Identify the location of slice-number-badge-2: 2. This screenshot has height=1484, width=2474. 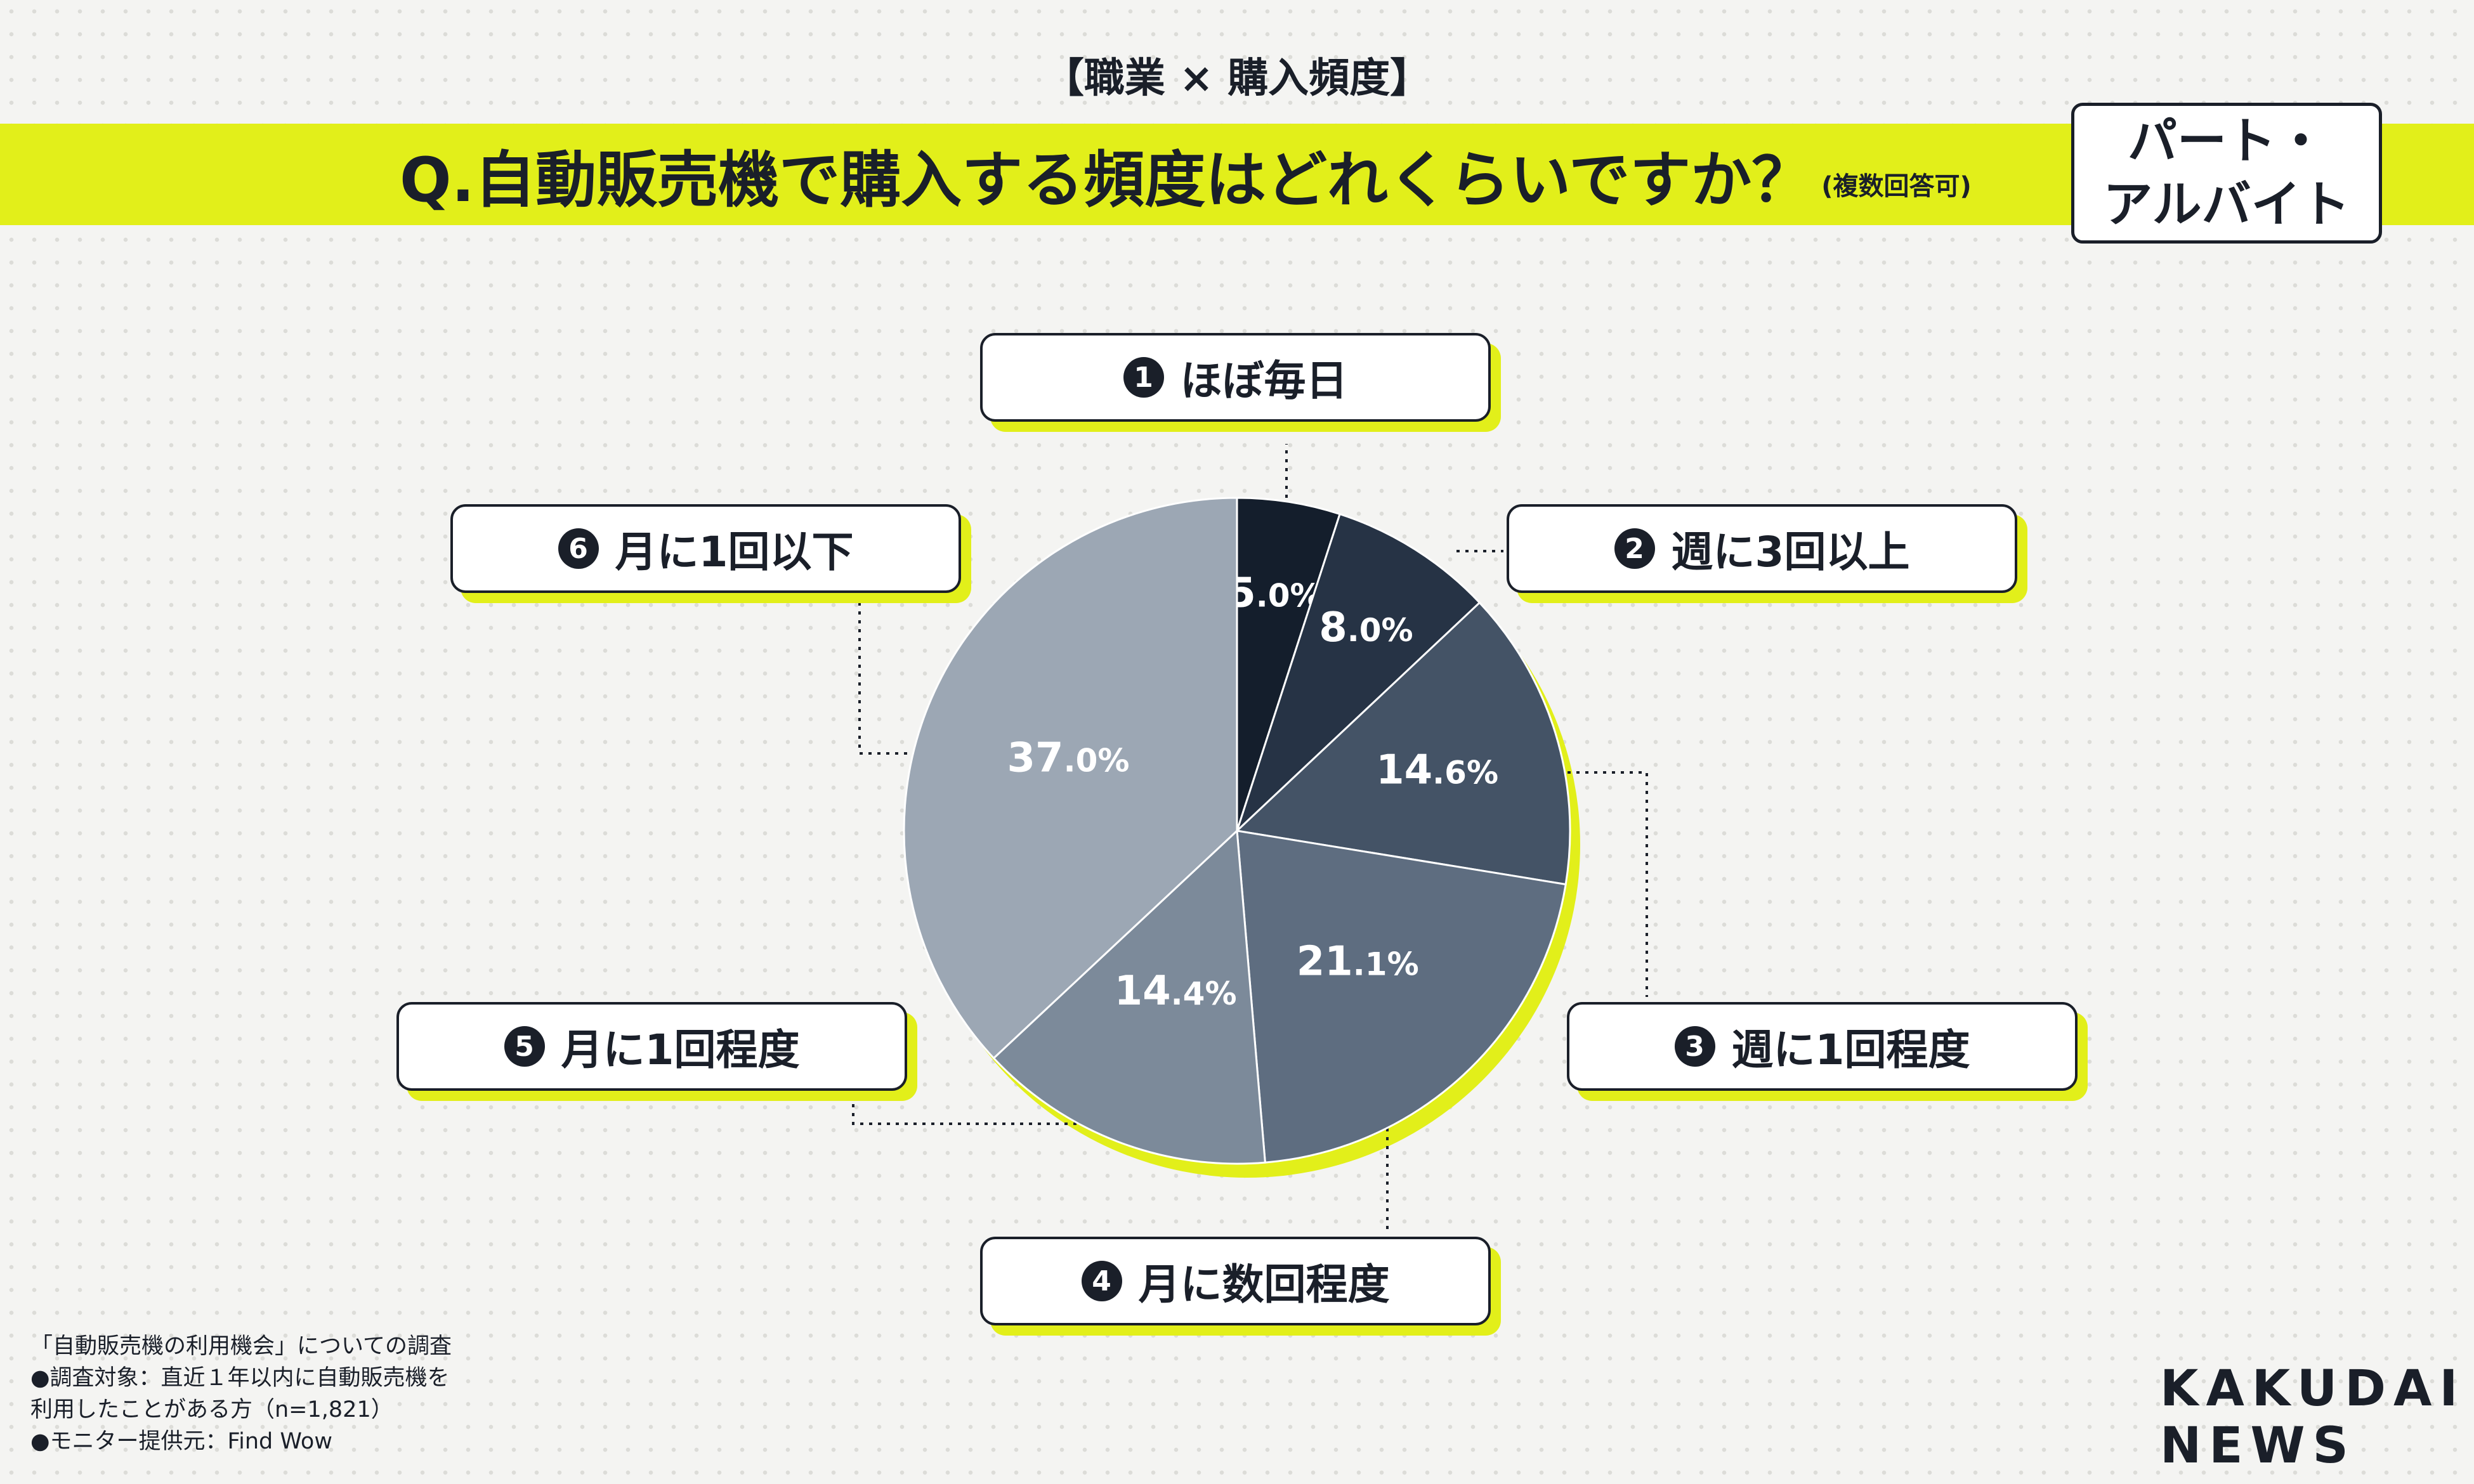
(1634, 548).